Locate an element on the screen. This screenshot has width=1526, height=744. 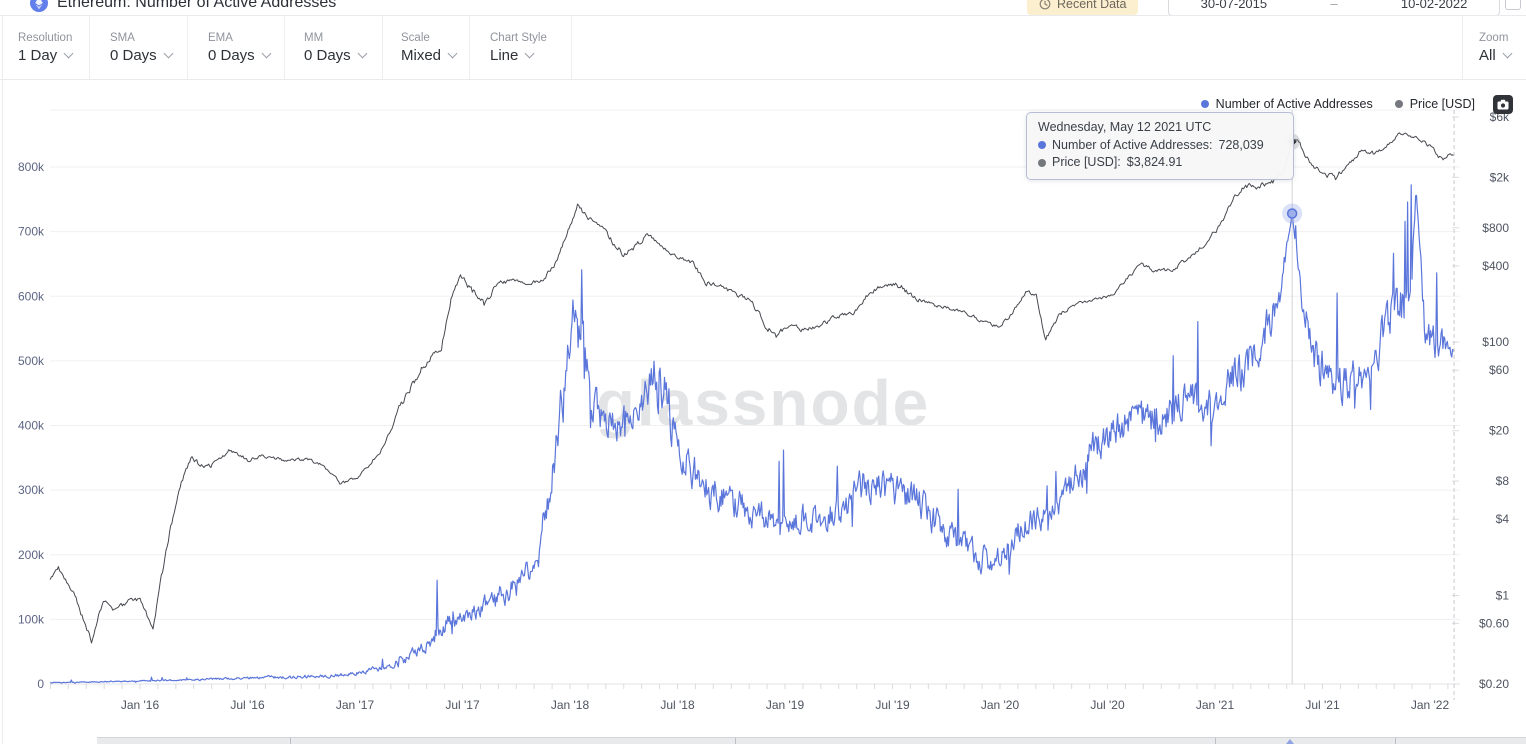
control-value: All is located at coordinates (1487, 55).